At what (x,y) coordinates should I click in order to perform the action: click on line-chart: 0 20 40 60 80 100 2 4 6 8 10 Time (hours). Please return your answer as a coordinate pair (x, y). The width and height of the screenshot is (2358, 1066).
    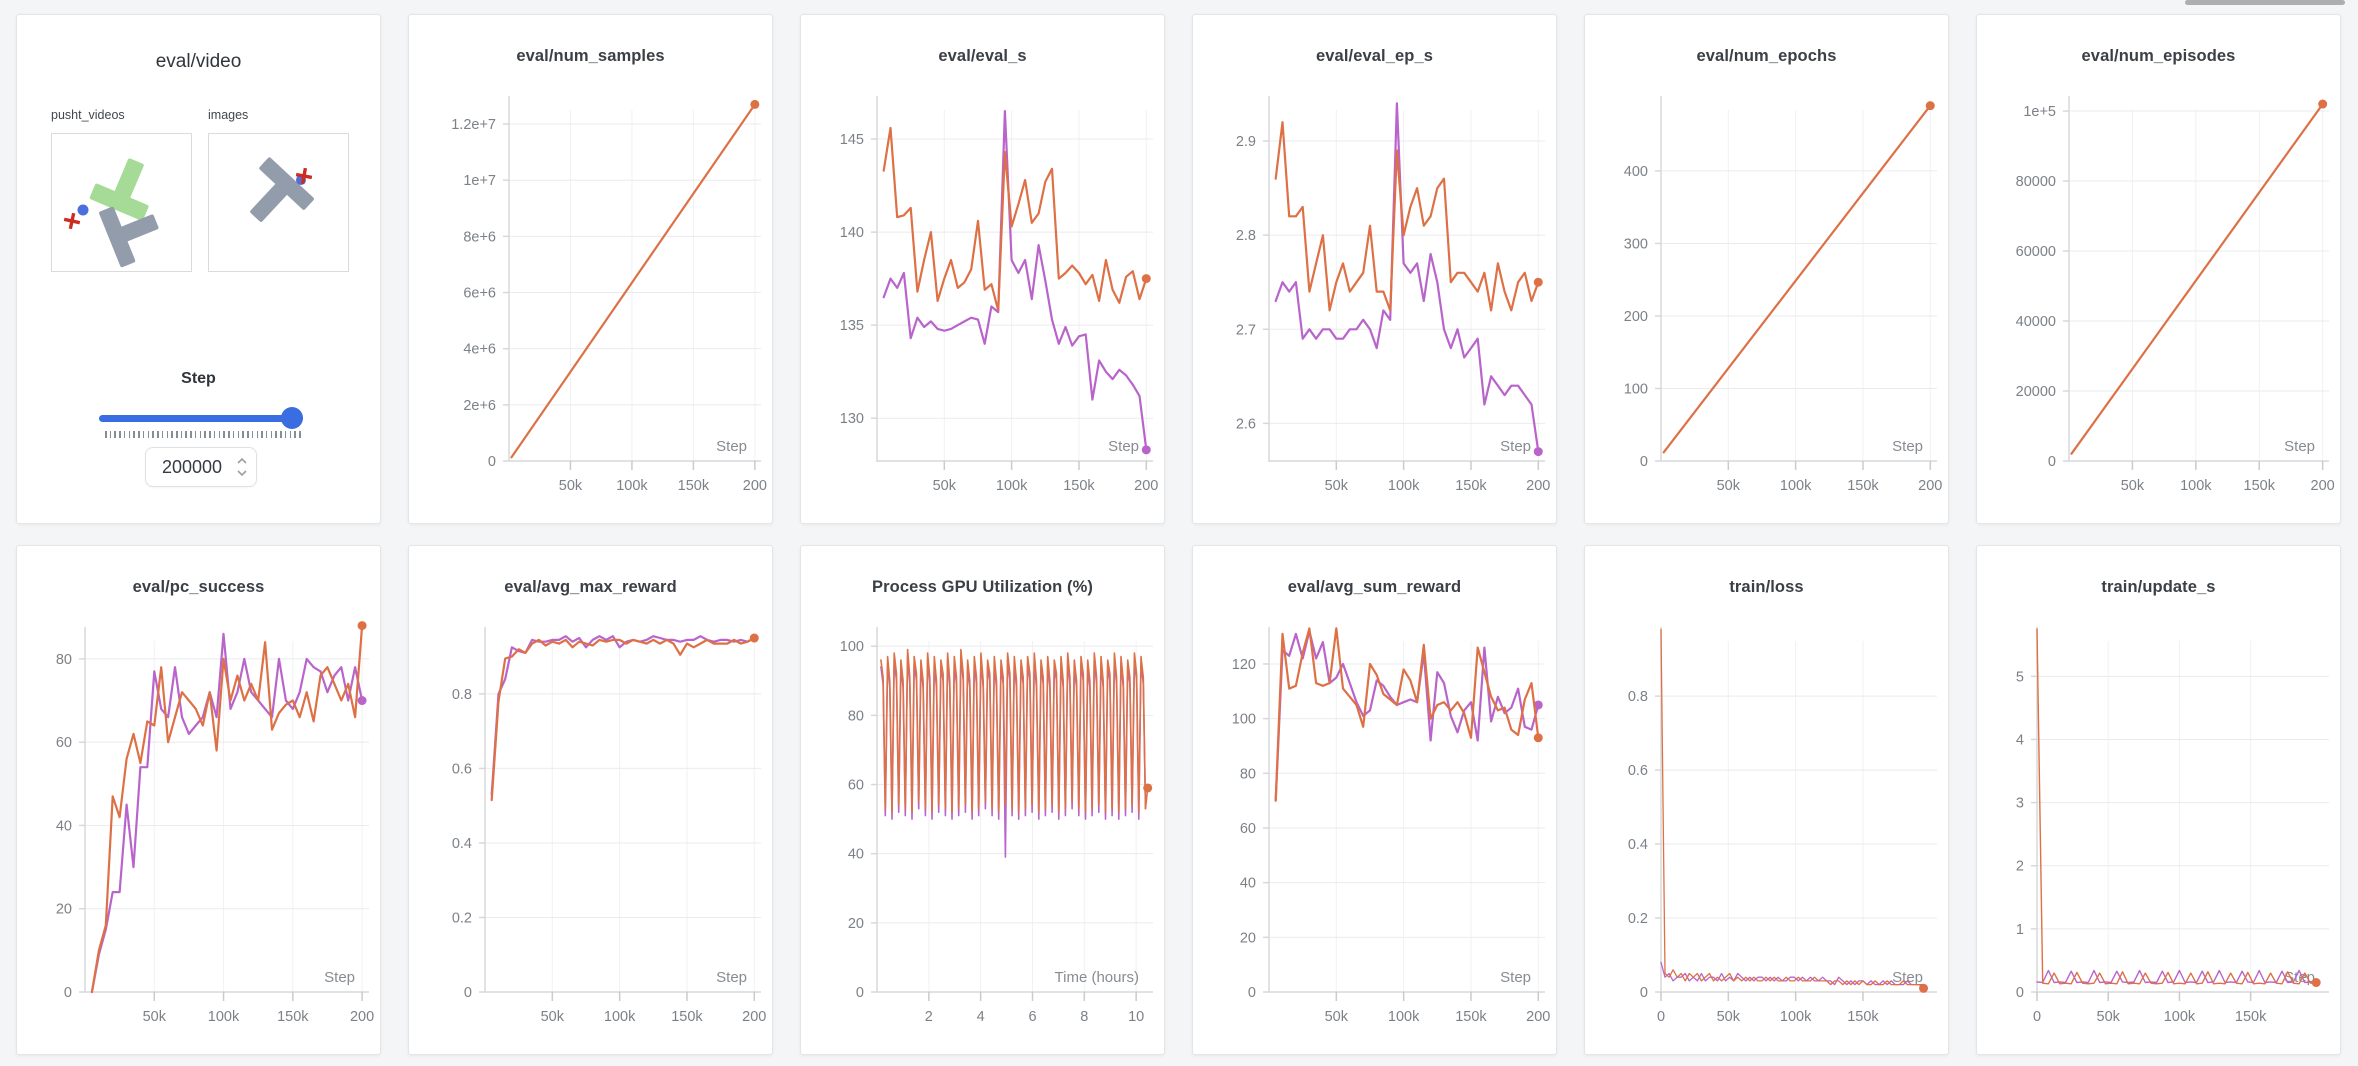
    Looking at the image, I should click on (983, 833).